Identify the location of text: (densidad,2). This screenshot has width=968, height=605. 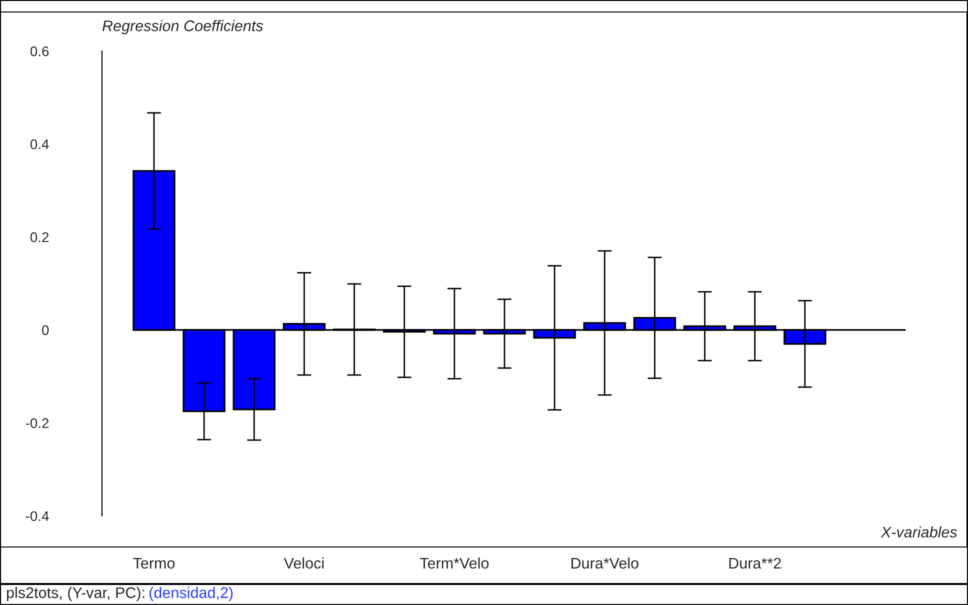
(191, 594).